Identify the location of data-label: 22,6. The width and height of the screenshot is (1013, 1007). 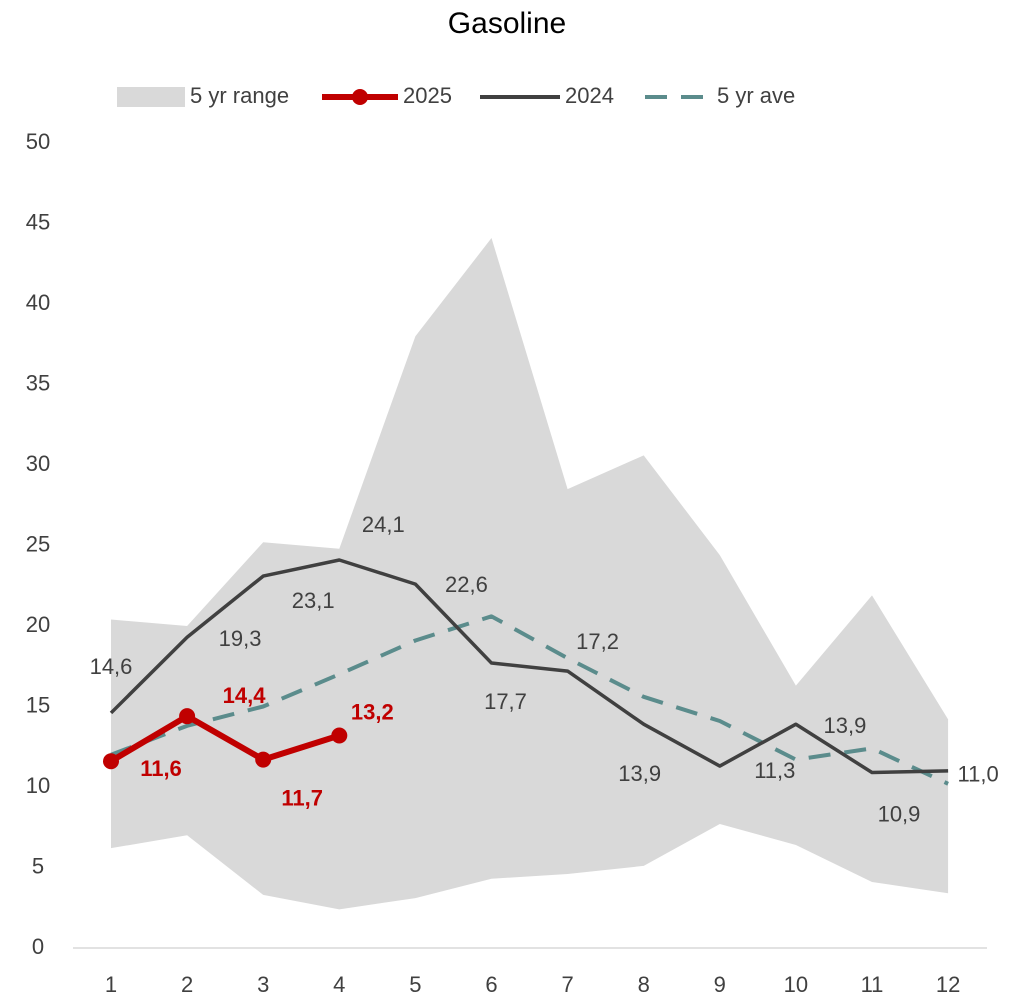
(466, 584).